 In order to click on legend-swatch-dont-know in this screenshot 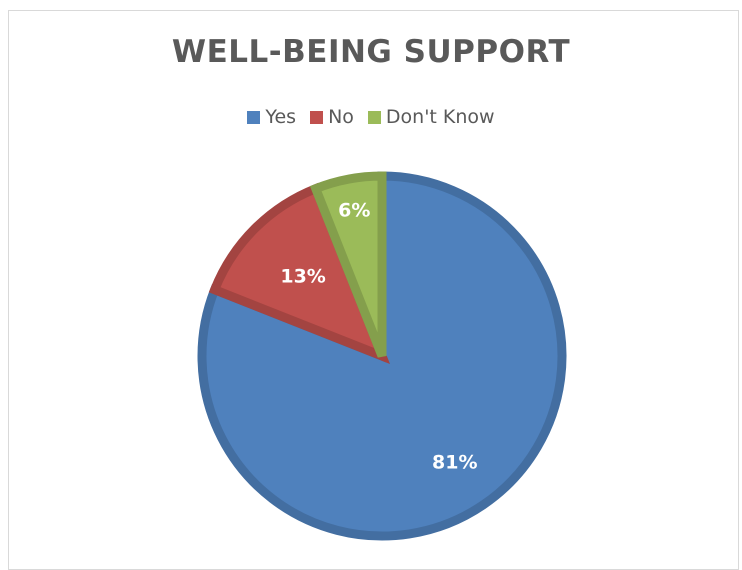, I will do `click(374, 117)`.